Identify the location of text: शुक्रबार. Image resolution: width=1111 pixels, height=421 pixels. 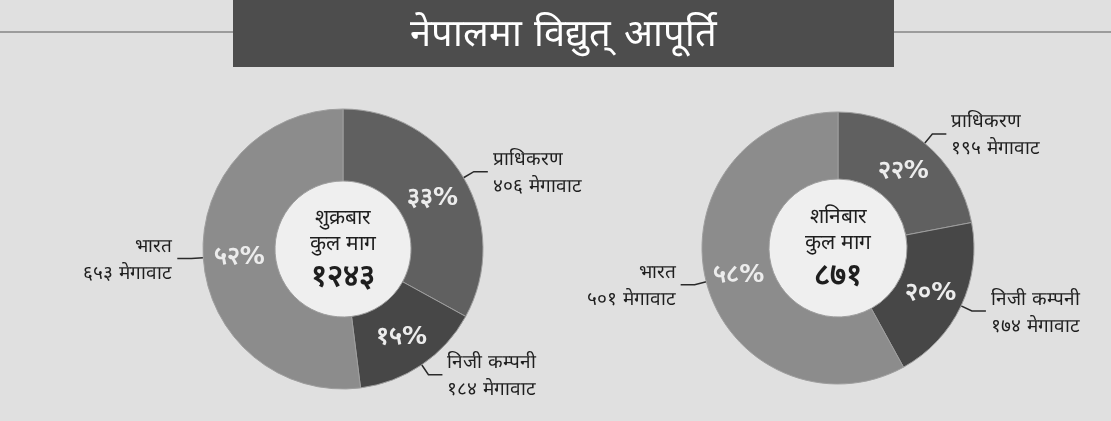
(343, 217).